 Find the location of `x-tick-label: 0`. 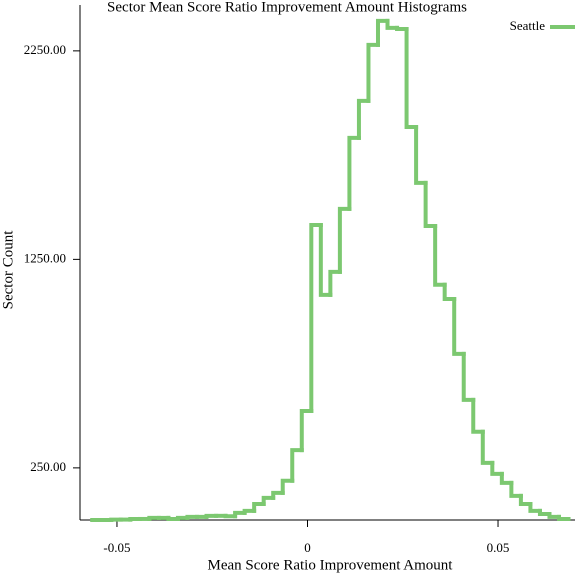

x-tick-label: 0 is located at coordinates (307, 547).